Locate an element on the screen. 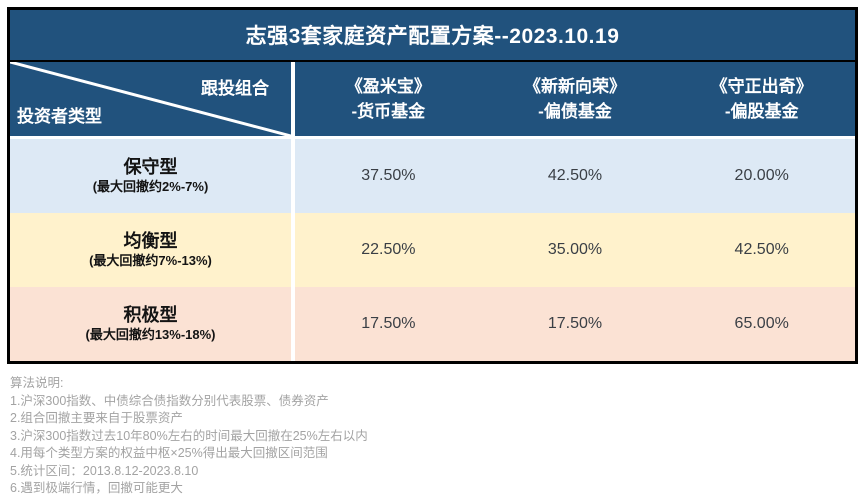 The image size is (865, 501). note-line: 6.遇到极端行情，回撤可能更大 is located at coordinates (96, 488).